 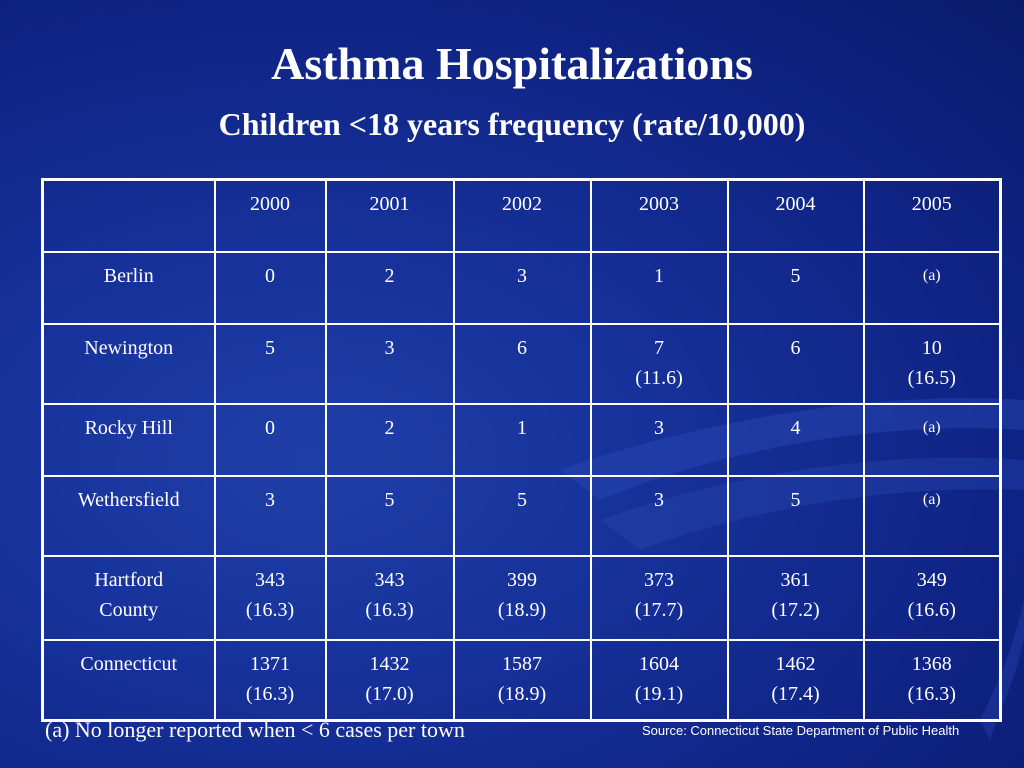 What do you see at coordinates (128, 500) in the screenshot?
I see `row-label-text: Wethersfield` at bounding box center [128, 500].